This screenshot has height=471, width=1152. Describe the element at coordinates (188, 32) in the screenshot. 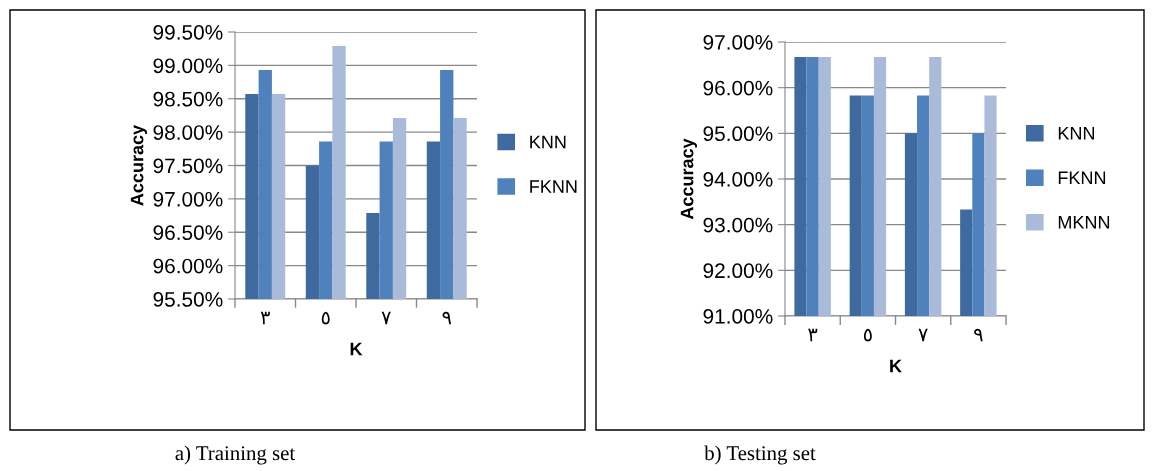

I see `y-tick-label: 99.50%` at that location.